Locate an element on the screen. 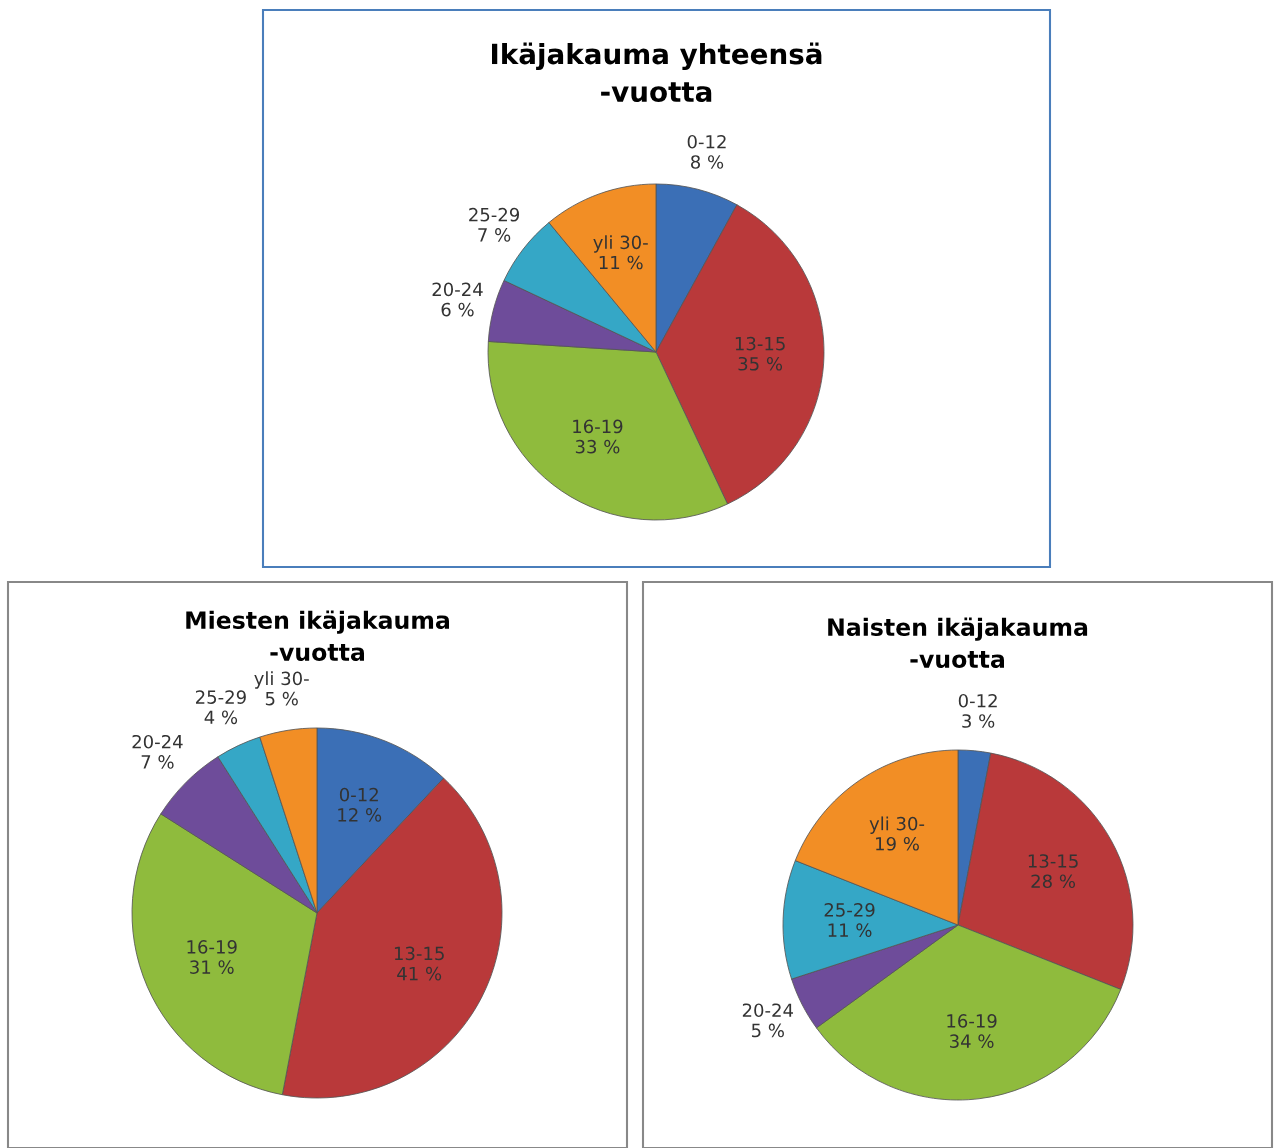  data-label: 35 % is located at coordinates (760, 363).